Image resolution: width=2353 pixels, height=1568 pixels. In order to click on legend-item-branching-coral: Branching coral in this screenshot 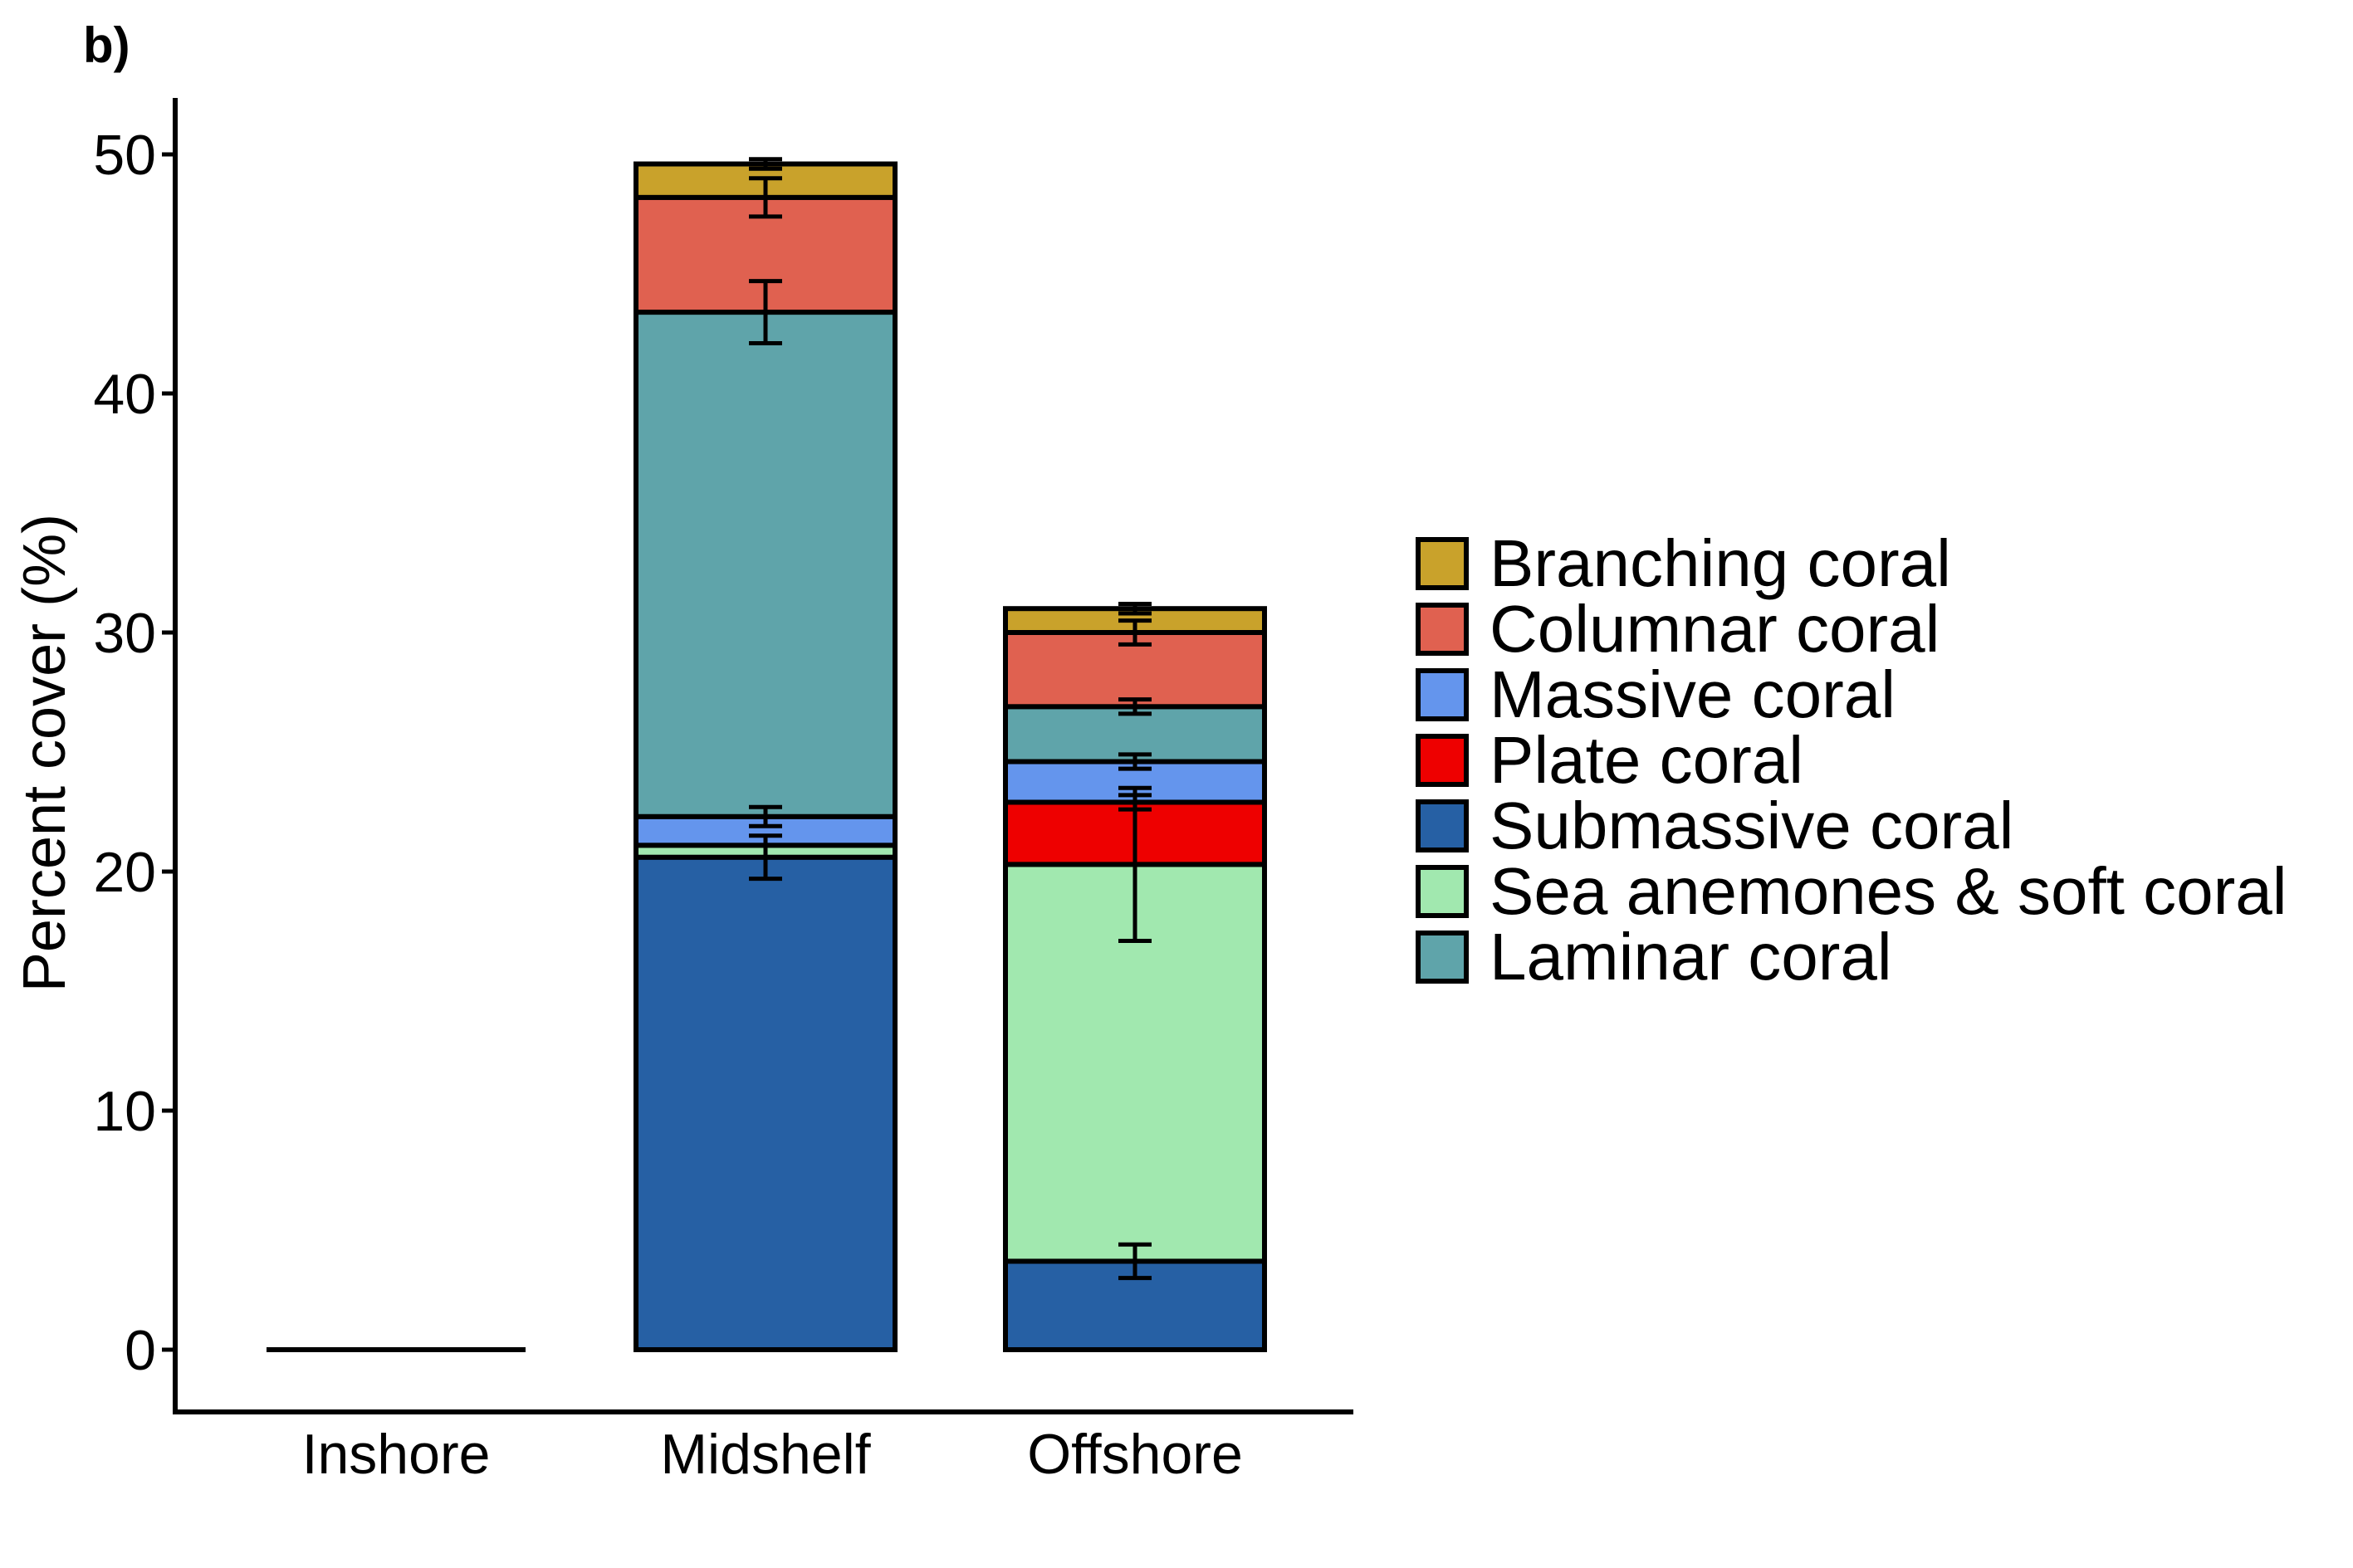, I will do `click(1683, 563)`.